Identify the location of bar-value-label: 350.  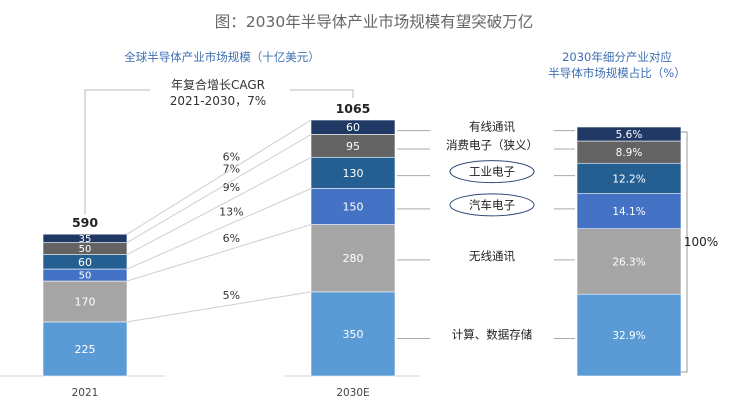
(353, 334).